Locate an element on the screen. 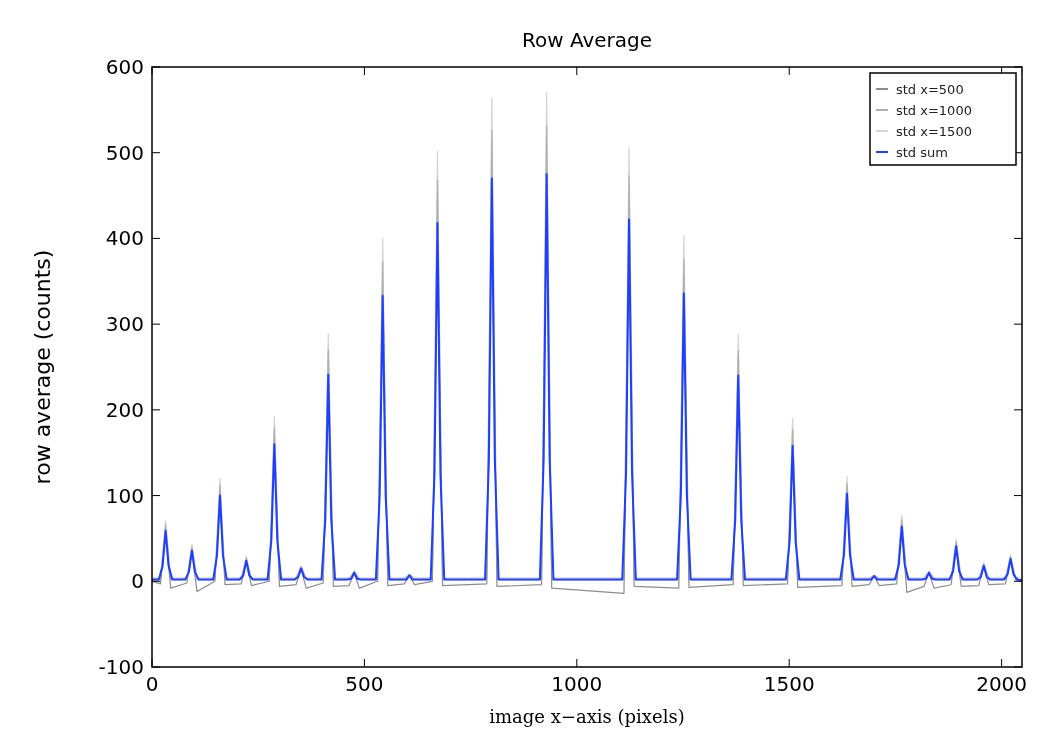 This screenshot has height=733, width=1038. x-axis-title: image x−axis (pixels) is located at coordinates (587, 716).